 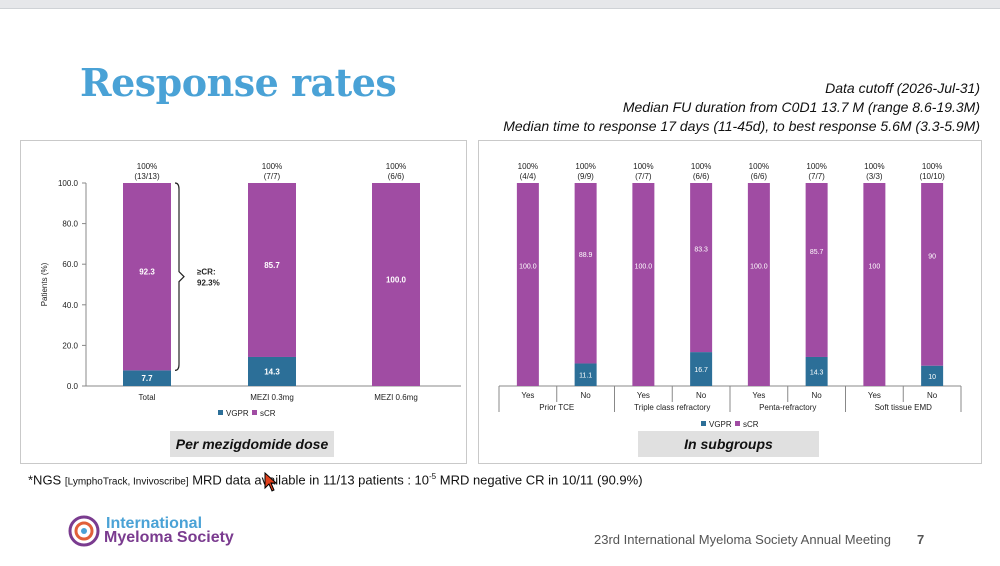 What do you see at coordinates (44, 284) in the screenshot?
I see `y-axis-label: Patients (%)` at bounding box center [44, 284].